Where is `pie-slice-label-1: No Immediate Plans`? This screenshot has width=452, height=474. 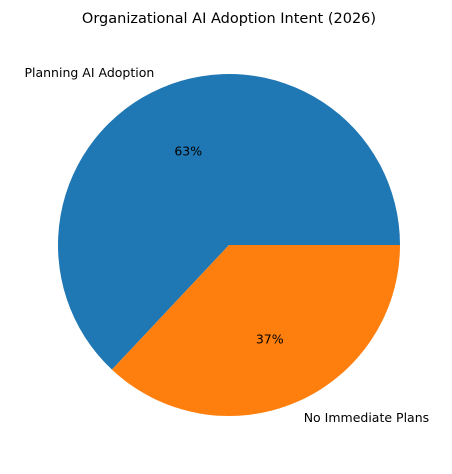
pie-slice-label-1: No Immediate Plans is located at coordinates (366, 417).